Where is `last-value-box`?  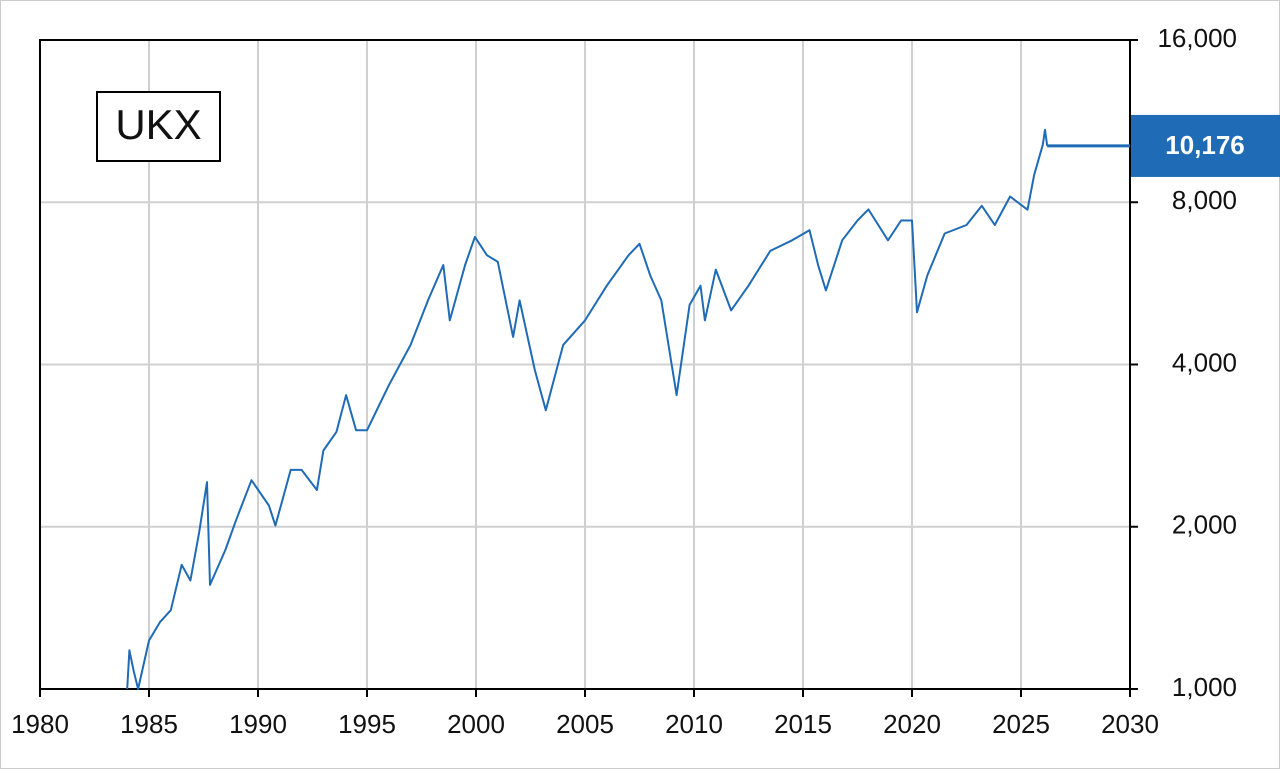 last-value-box is located at coordinates (1205, 145).